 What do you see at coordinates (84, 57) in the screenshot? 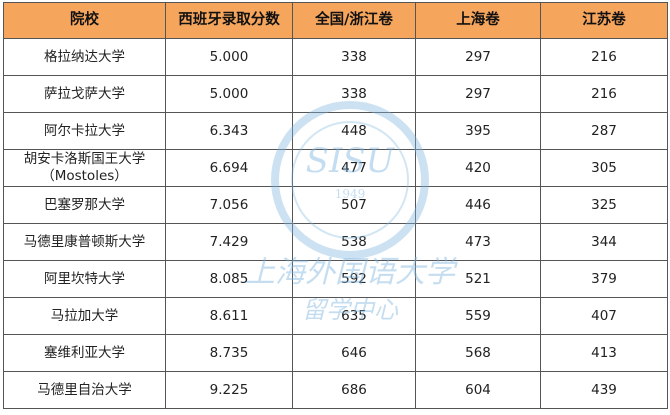
I see `university-cell: 格拉纳达大学` at bounding box center [84, 57].